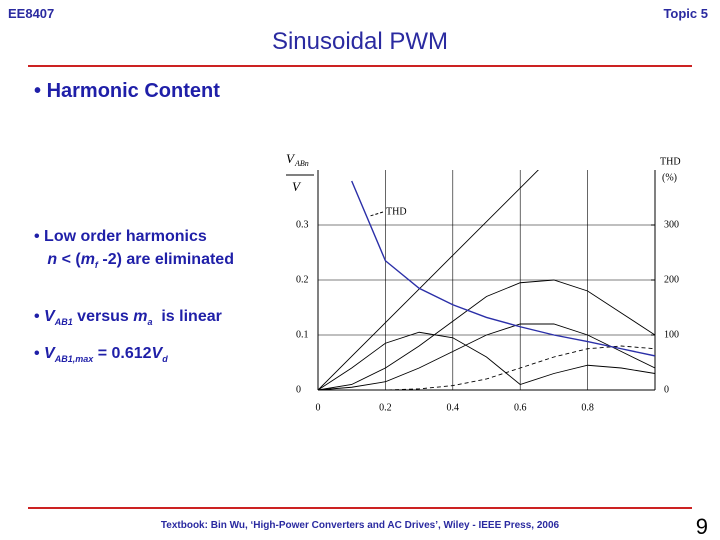  I want to click on y-tick-label: 0, so click(298, 389).